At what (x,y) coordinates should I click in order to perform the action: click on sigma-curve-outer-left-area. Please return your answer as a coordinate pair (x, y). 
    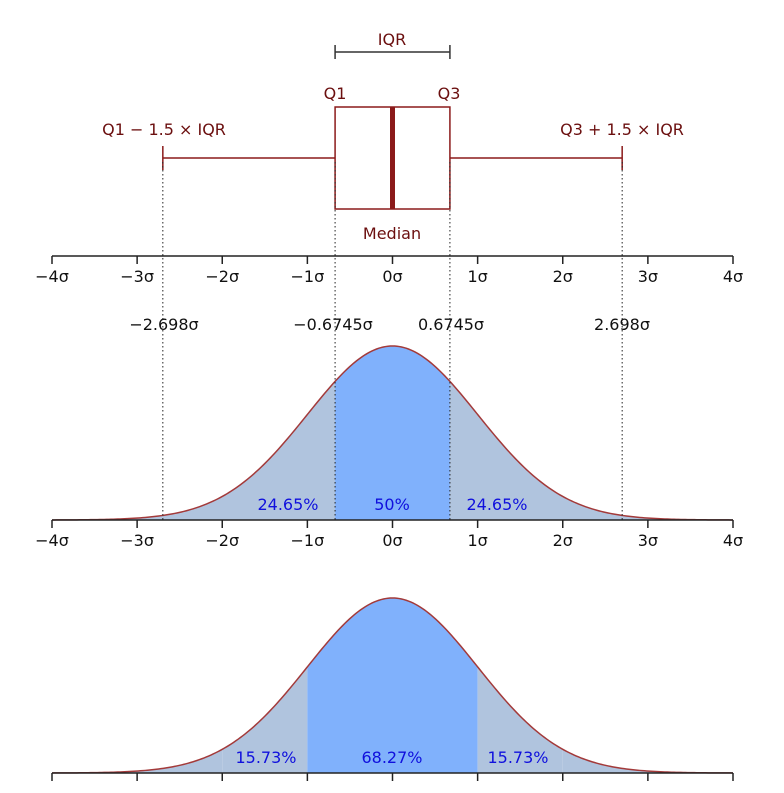
    Looking at the image, I should click on (137, 761).